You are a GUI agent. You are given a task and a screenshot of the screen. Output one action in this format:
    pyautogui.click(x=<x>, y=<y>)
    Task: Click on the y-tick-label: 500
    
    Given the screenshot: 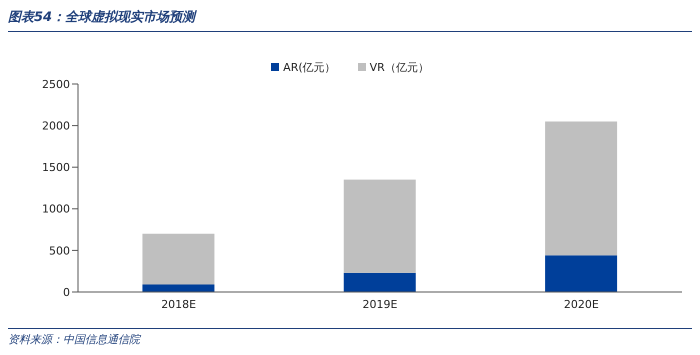 What is the action you would take?
    pyautogui.click(x=59, y=251)
    